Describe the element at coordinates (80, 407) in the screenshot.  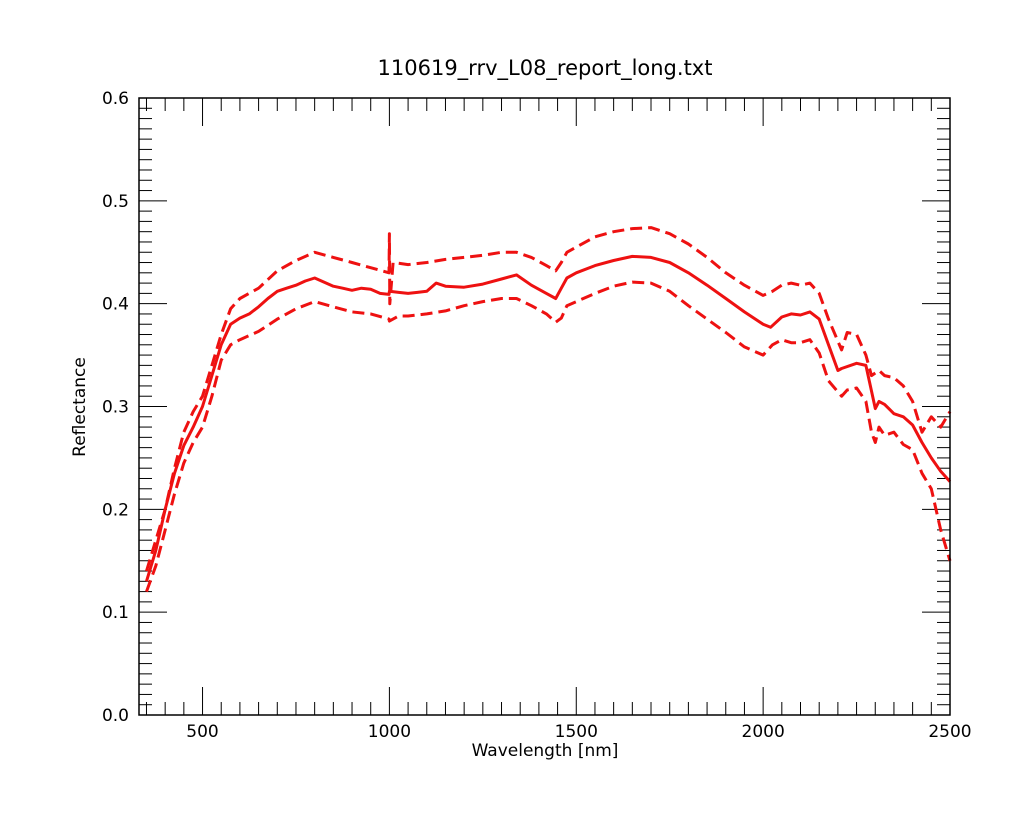
I see `y-axis-label: Reflectance` at that location.